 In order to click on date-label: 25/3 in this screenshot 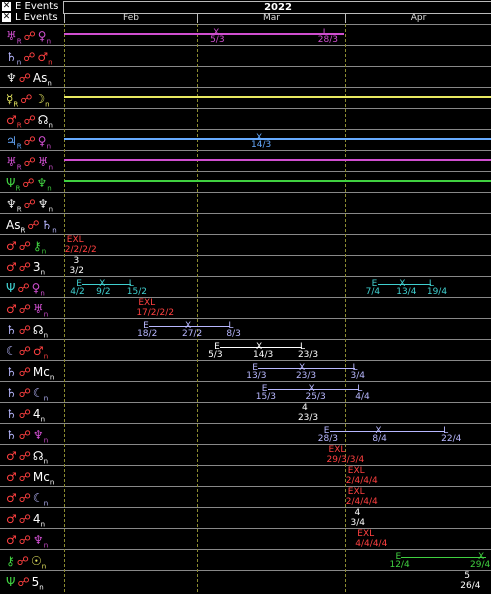, I will do `click(315, 397)`.